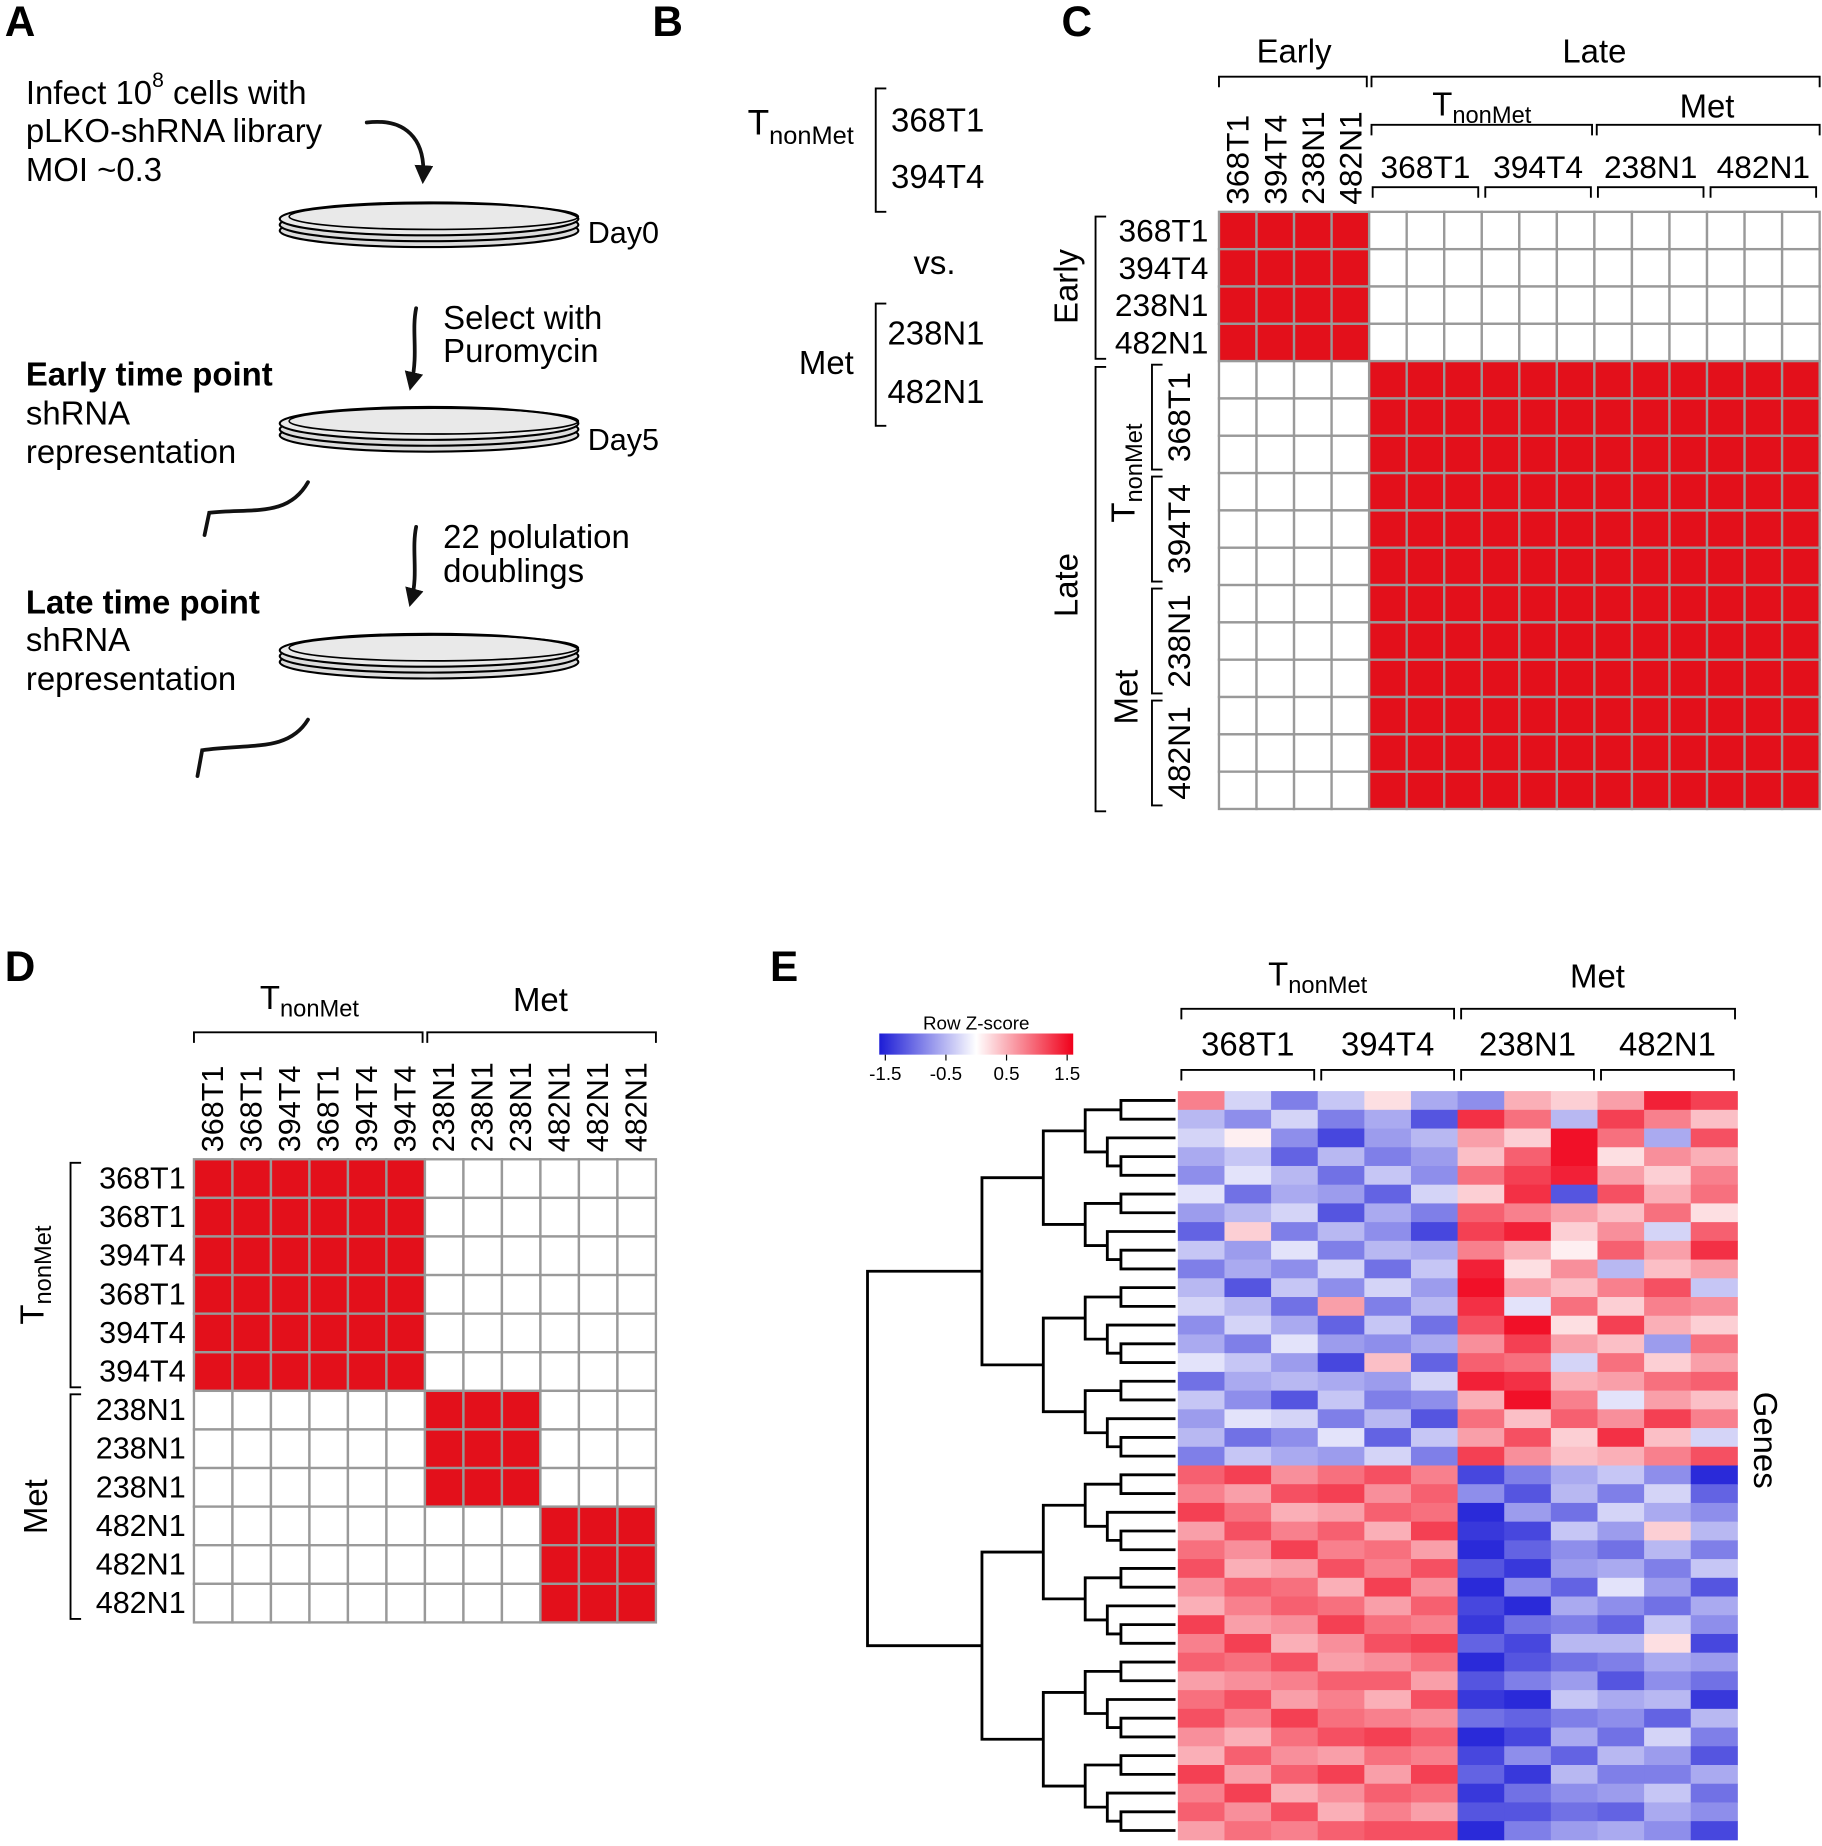 This screenshot has width=1822, height=1846. I want to click on label: 368T1, so click(142, 1294).